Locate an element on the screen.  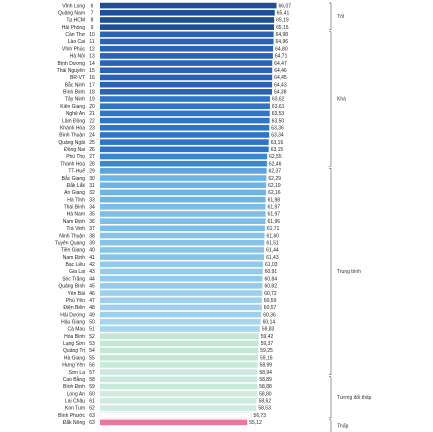
row-rank: 23 is located at coordinates (92, 128).